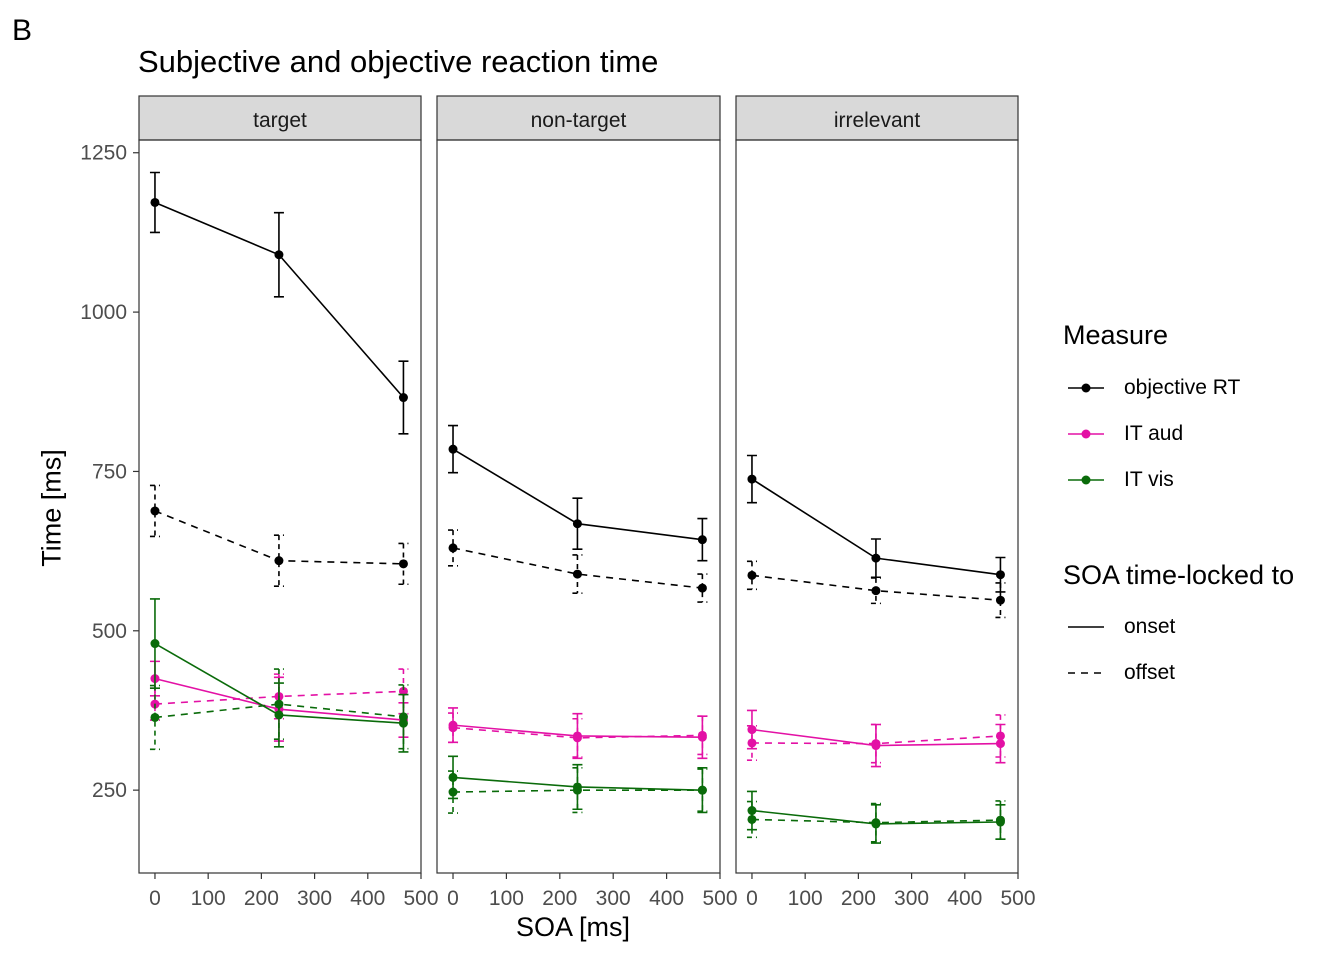 The width and height of the screenshot is (1344, 960). Describe the element at coordinates (109, 790) in the screenshot. I see `y-tick-label: 250` at that location.